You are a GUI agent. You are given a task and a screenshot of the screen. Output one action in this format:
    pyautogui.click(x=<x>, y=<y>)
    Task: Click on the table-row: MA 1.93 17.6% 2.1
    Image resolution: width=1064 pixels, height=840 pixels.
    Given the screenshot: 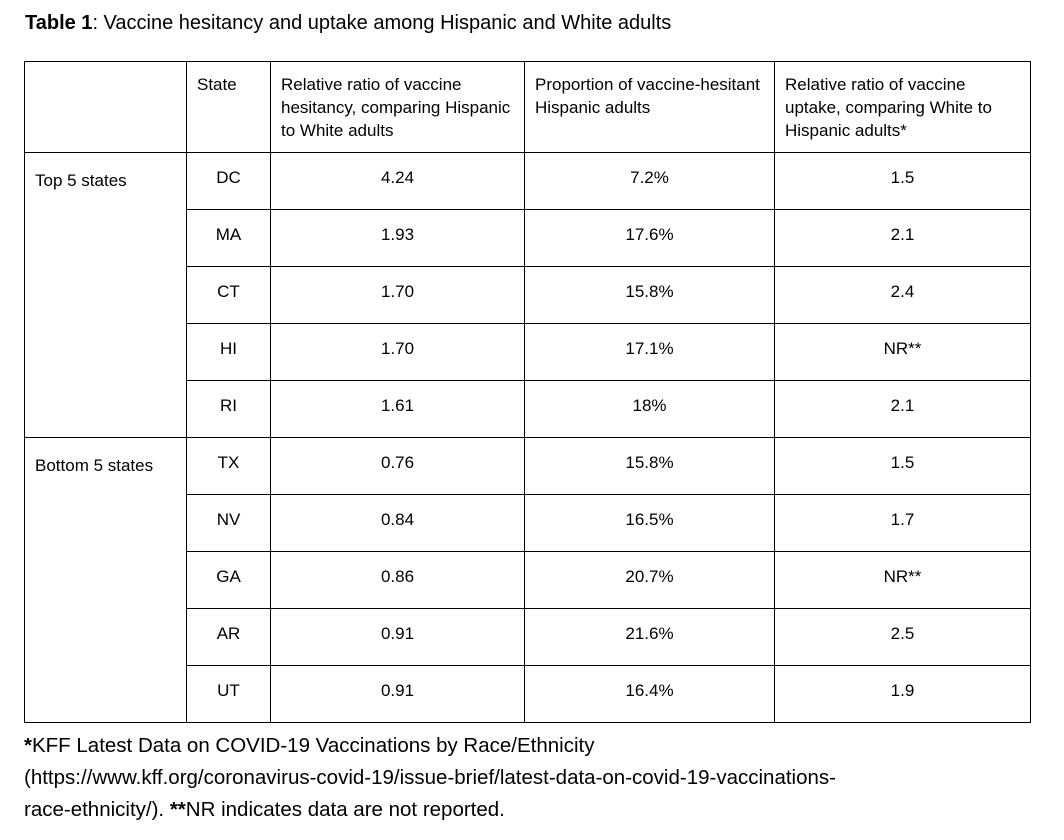 What is the action you would take?
    pyautogui.click(x=528, y=238)
    